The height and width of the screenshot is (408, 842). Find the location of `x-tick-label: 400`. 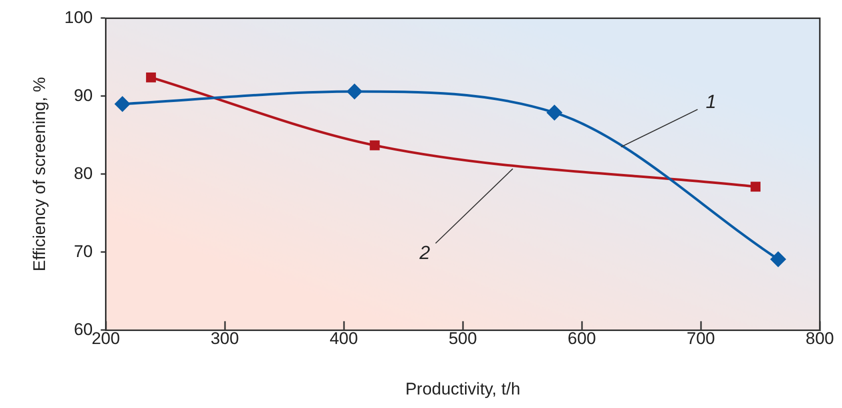

x-tick-label: 400 is located at coordinates (344, 338).